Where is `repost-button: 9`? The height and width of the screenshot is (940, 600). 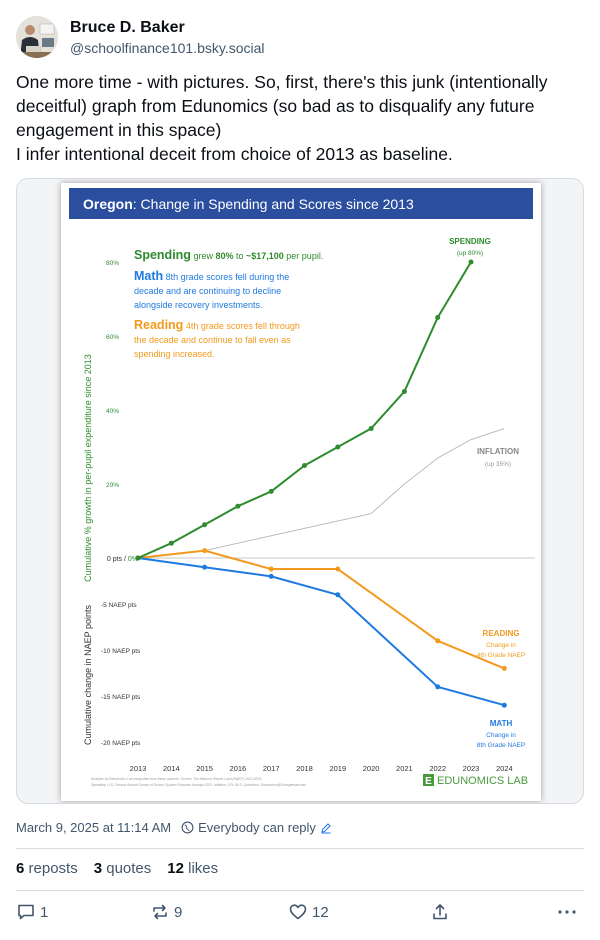 repost-button: 9 is located at coordinates (166, 912).